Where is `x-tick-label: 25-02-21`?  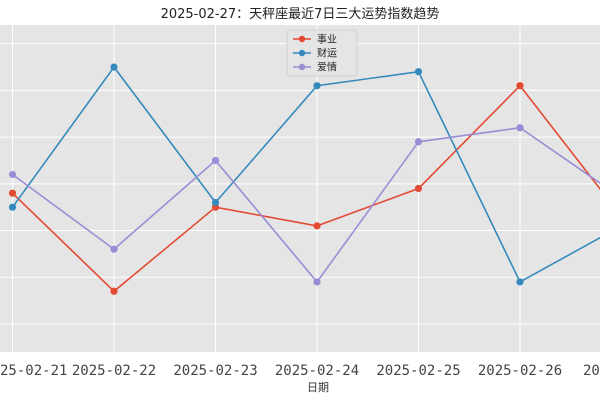 x-tick-label: 25-02-21 is located at coordinates (33, 371).